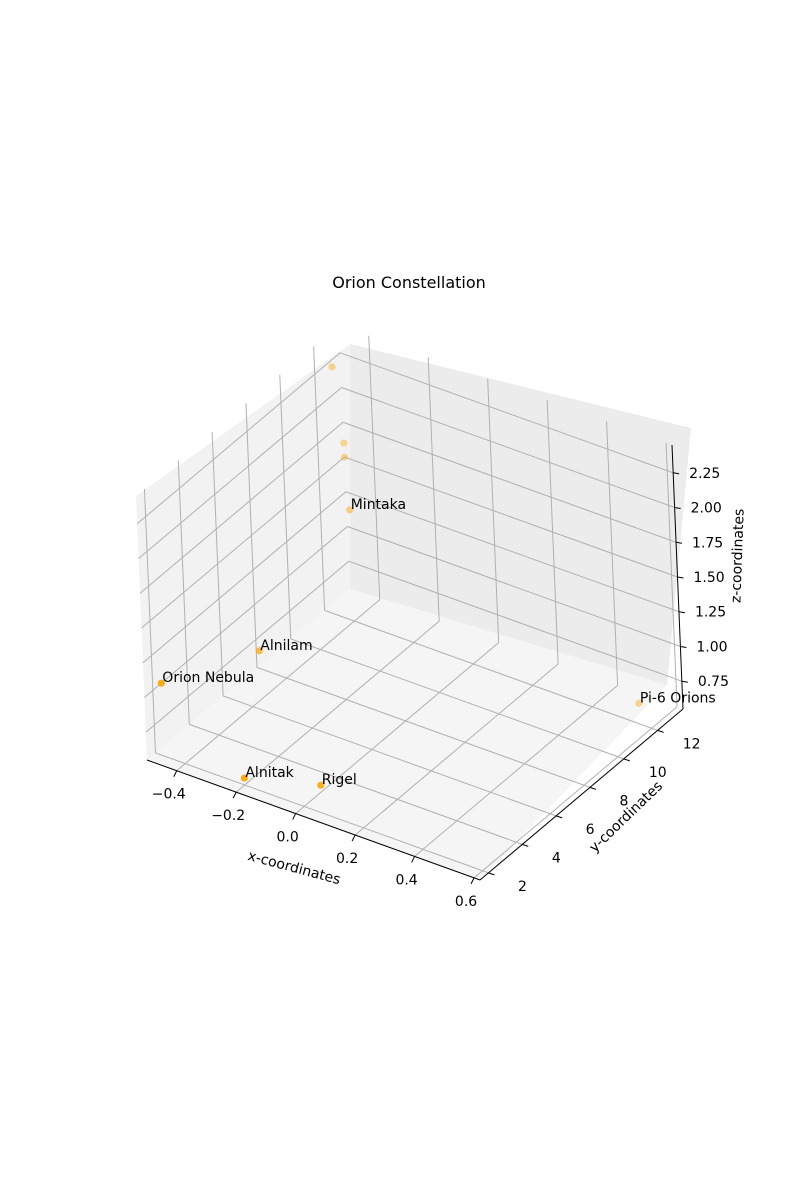  What do you see at coordinates (737, 555) in the screenshot?
I see `z-axis-label: z-coordinates` at bounding box center [737, 555].